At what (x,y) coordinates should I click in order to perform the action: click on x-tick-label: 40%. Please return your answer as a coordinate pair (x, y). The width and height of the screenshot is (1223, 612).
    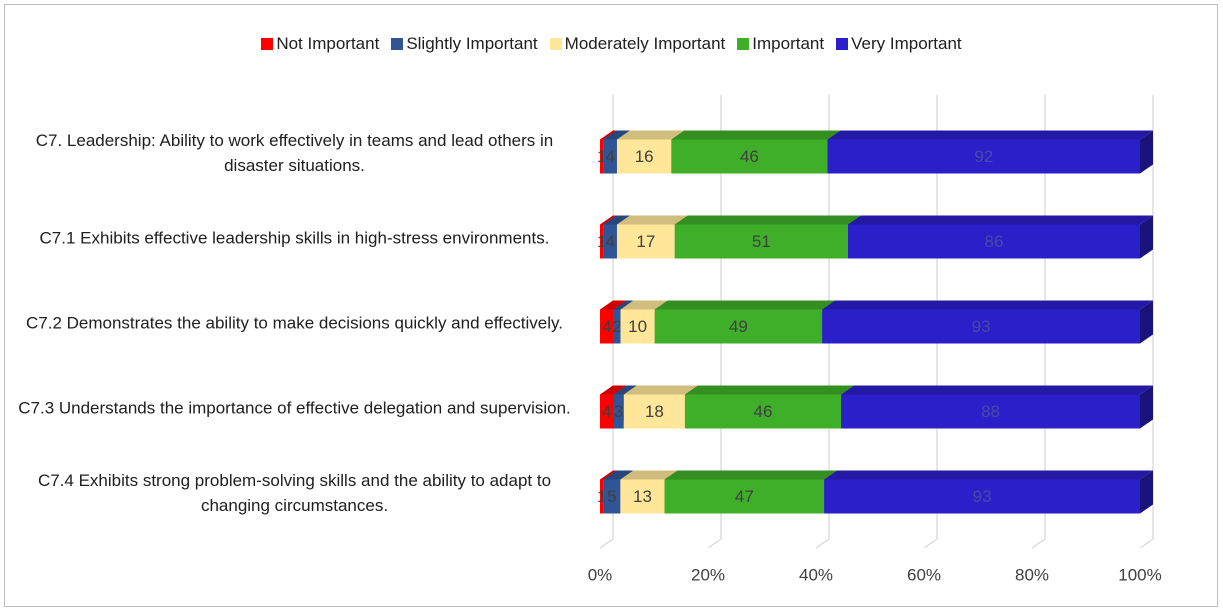
    Looking at the image, I should click on (816, 574).